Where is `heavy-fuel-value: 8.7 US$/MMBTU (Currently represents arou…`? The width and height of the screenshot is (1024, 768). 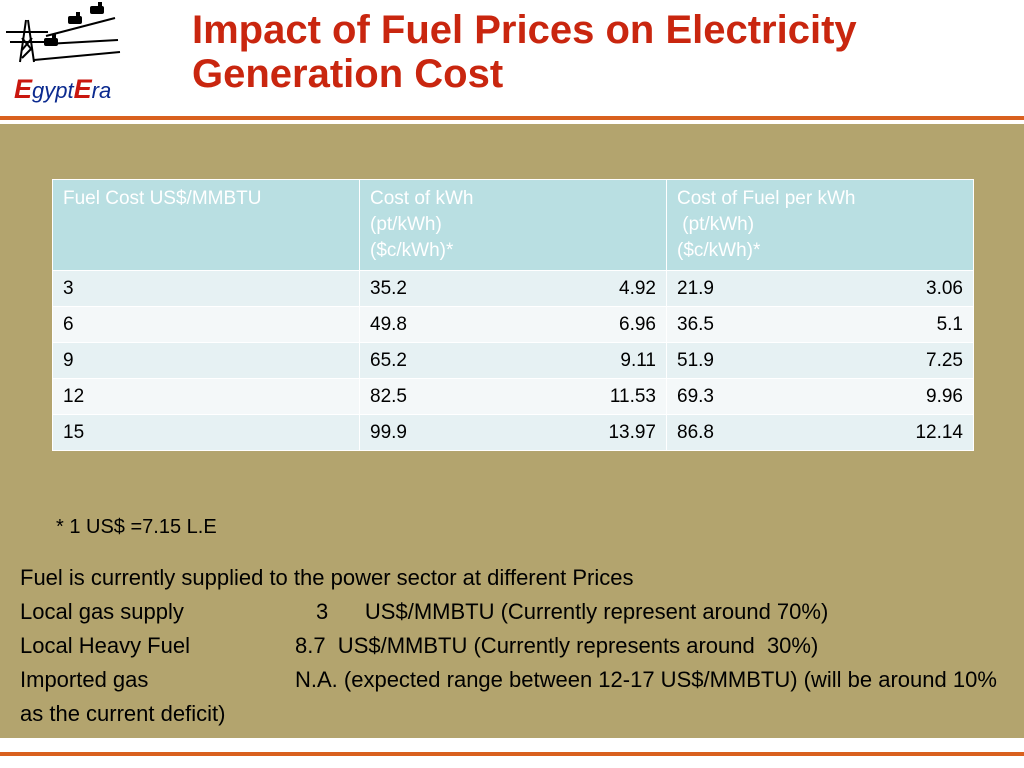
heavy-fuel-value: 8.7 US$/MMBTU (Currently represents arou… is located at coordinates (557, 645).